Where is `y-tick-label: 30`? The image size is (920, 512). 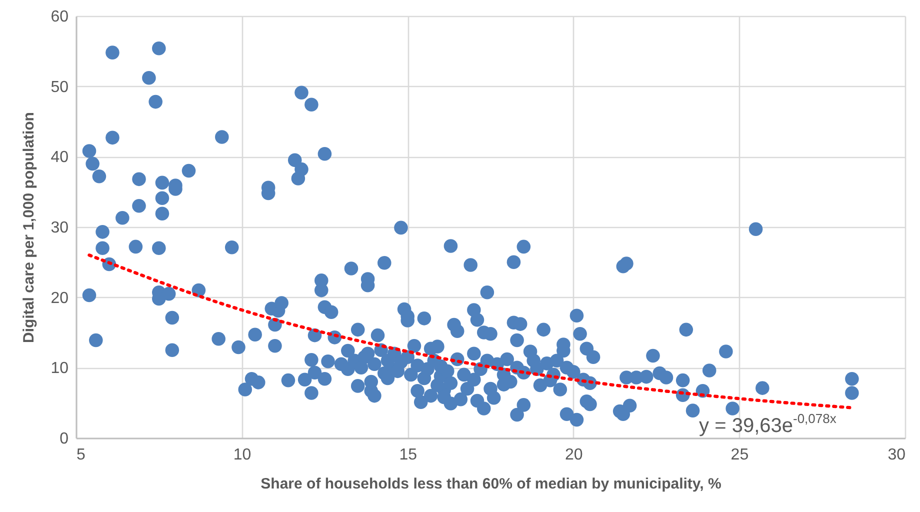
y-tick-label: 30 is located at coordinates (59, 228).